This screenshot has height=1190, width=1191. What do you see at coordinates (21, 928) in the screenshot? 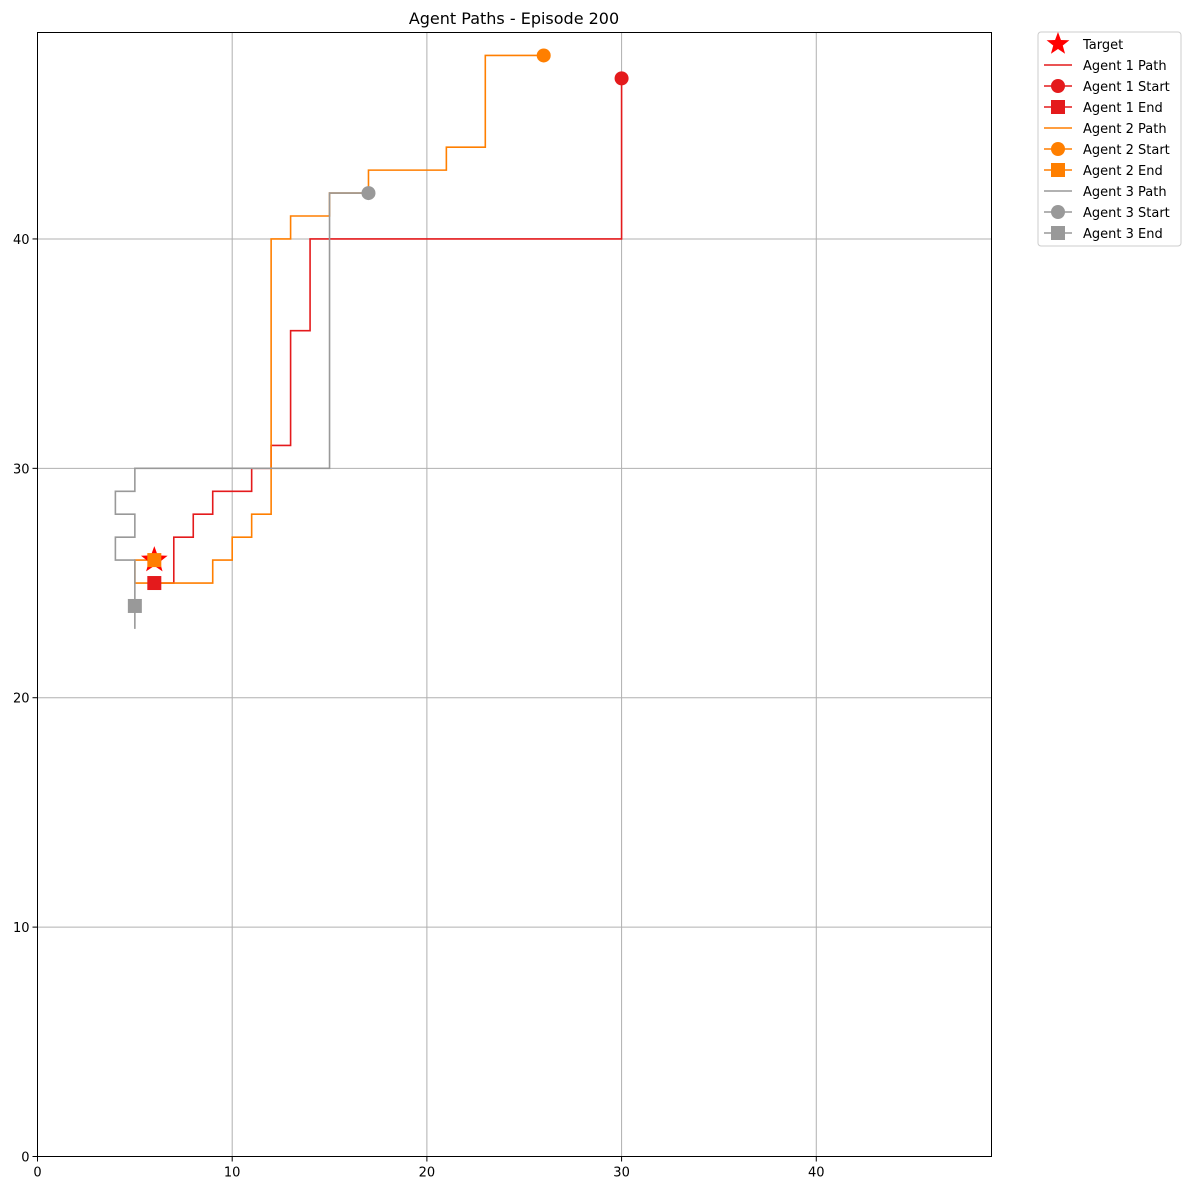
I see `y-tick-label: 10` at bounding box center [21, 928].